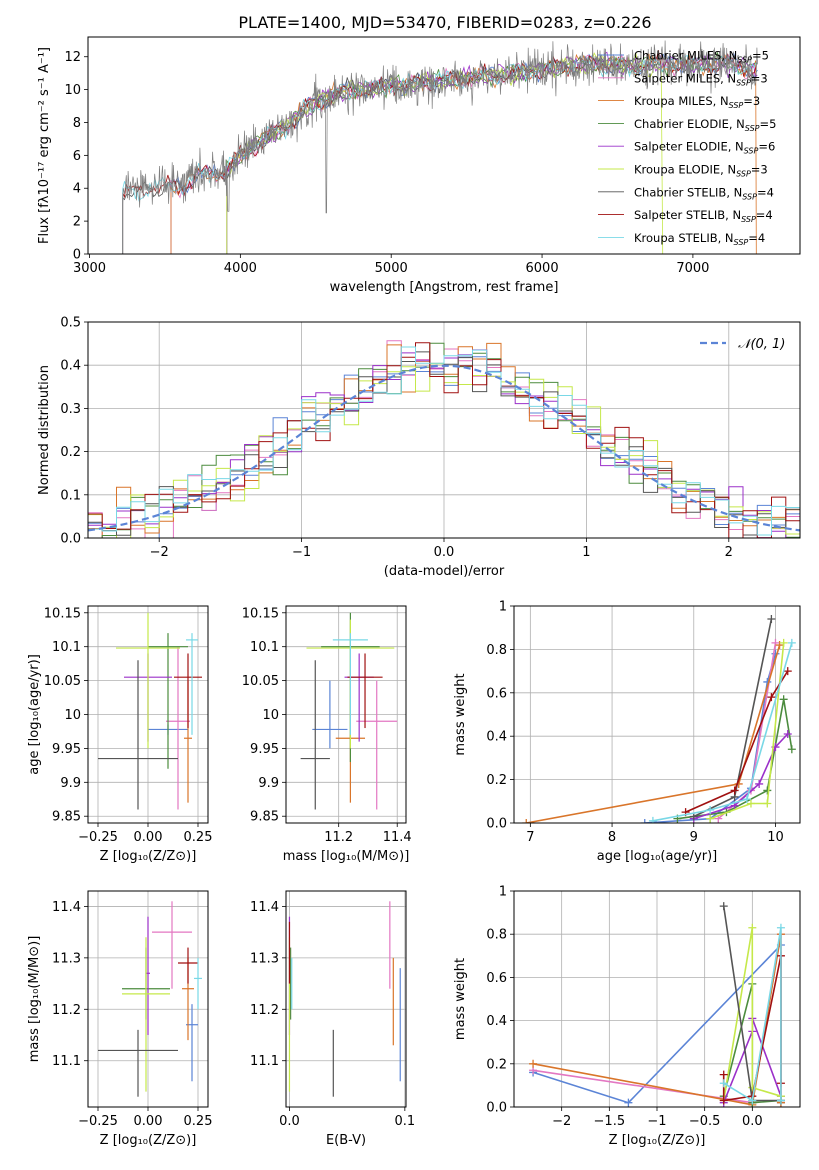 This screenshot has height=1170, width=819. Describe the element at coordinates (44, 430) in the screenshot. I see `y-axis-label: Normed distribution` at that location.